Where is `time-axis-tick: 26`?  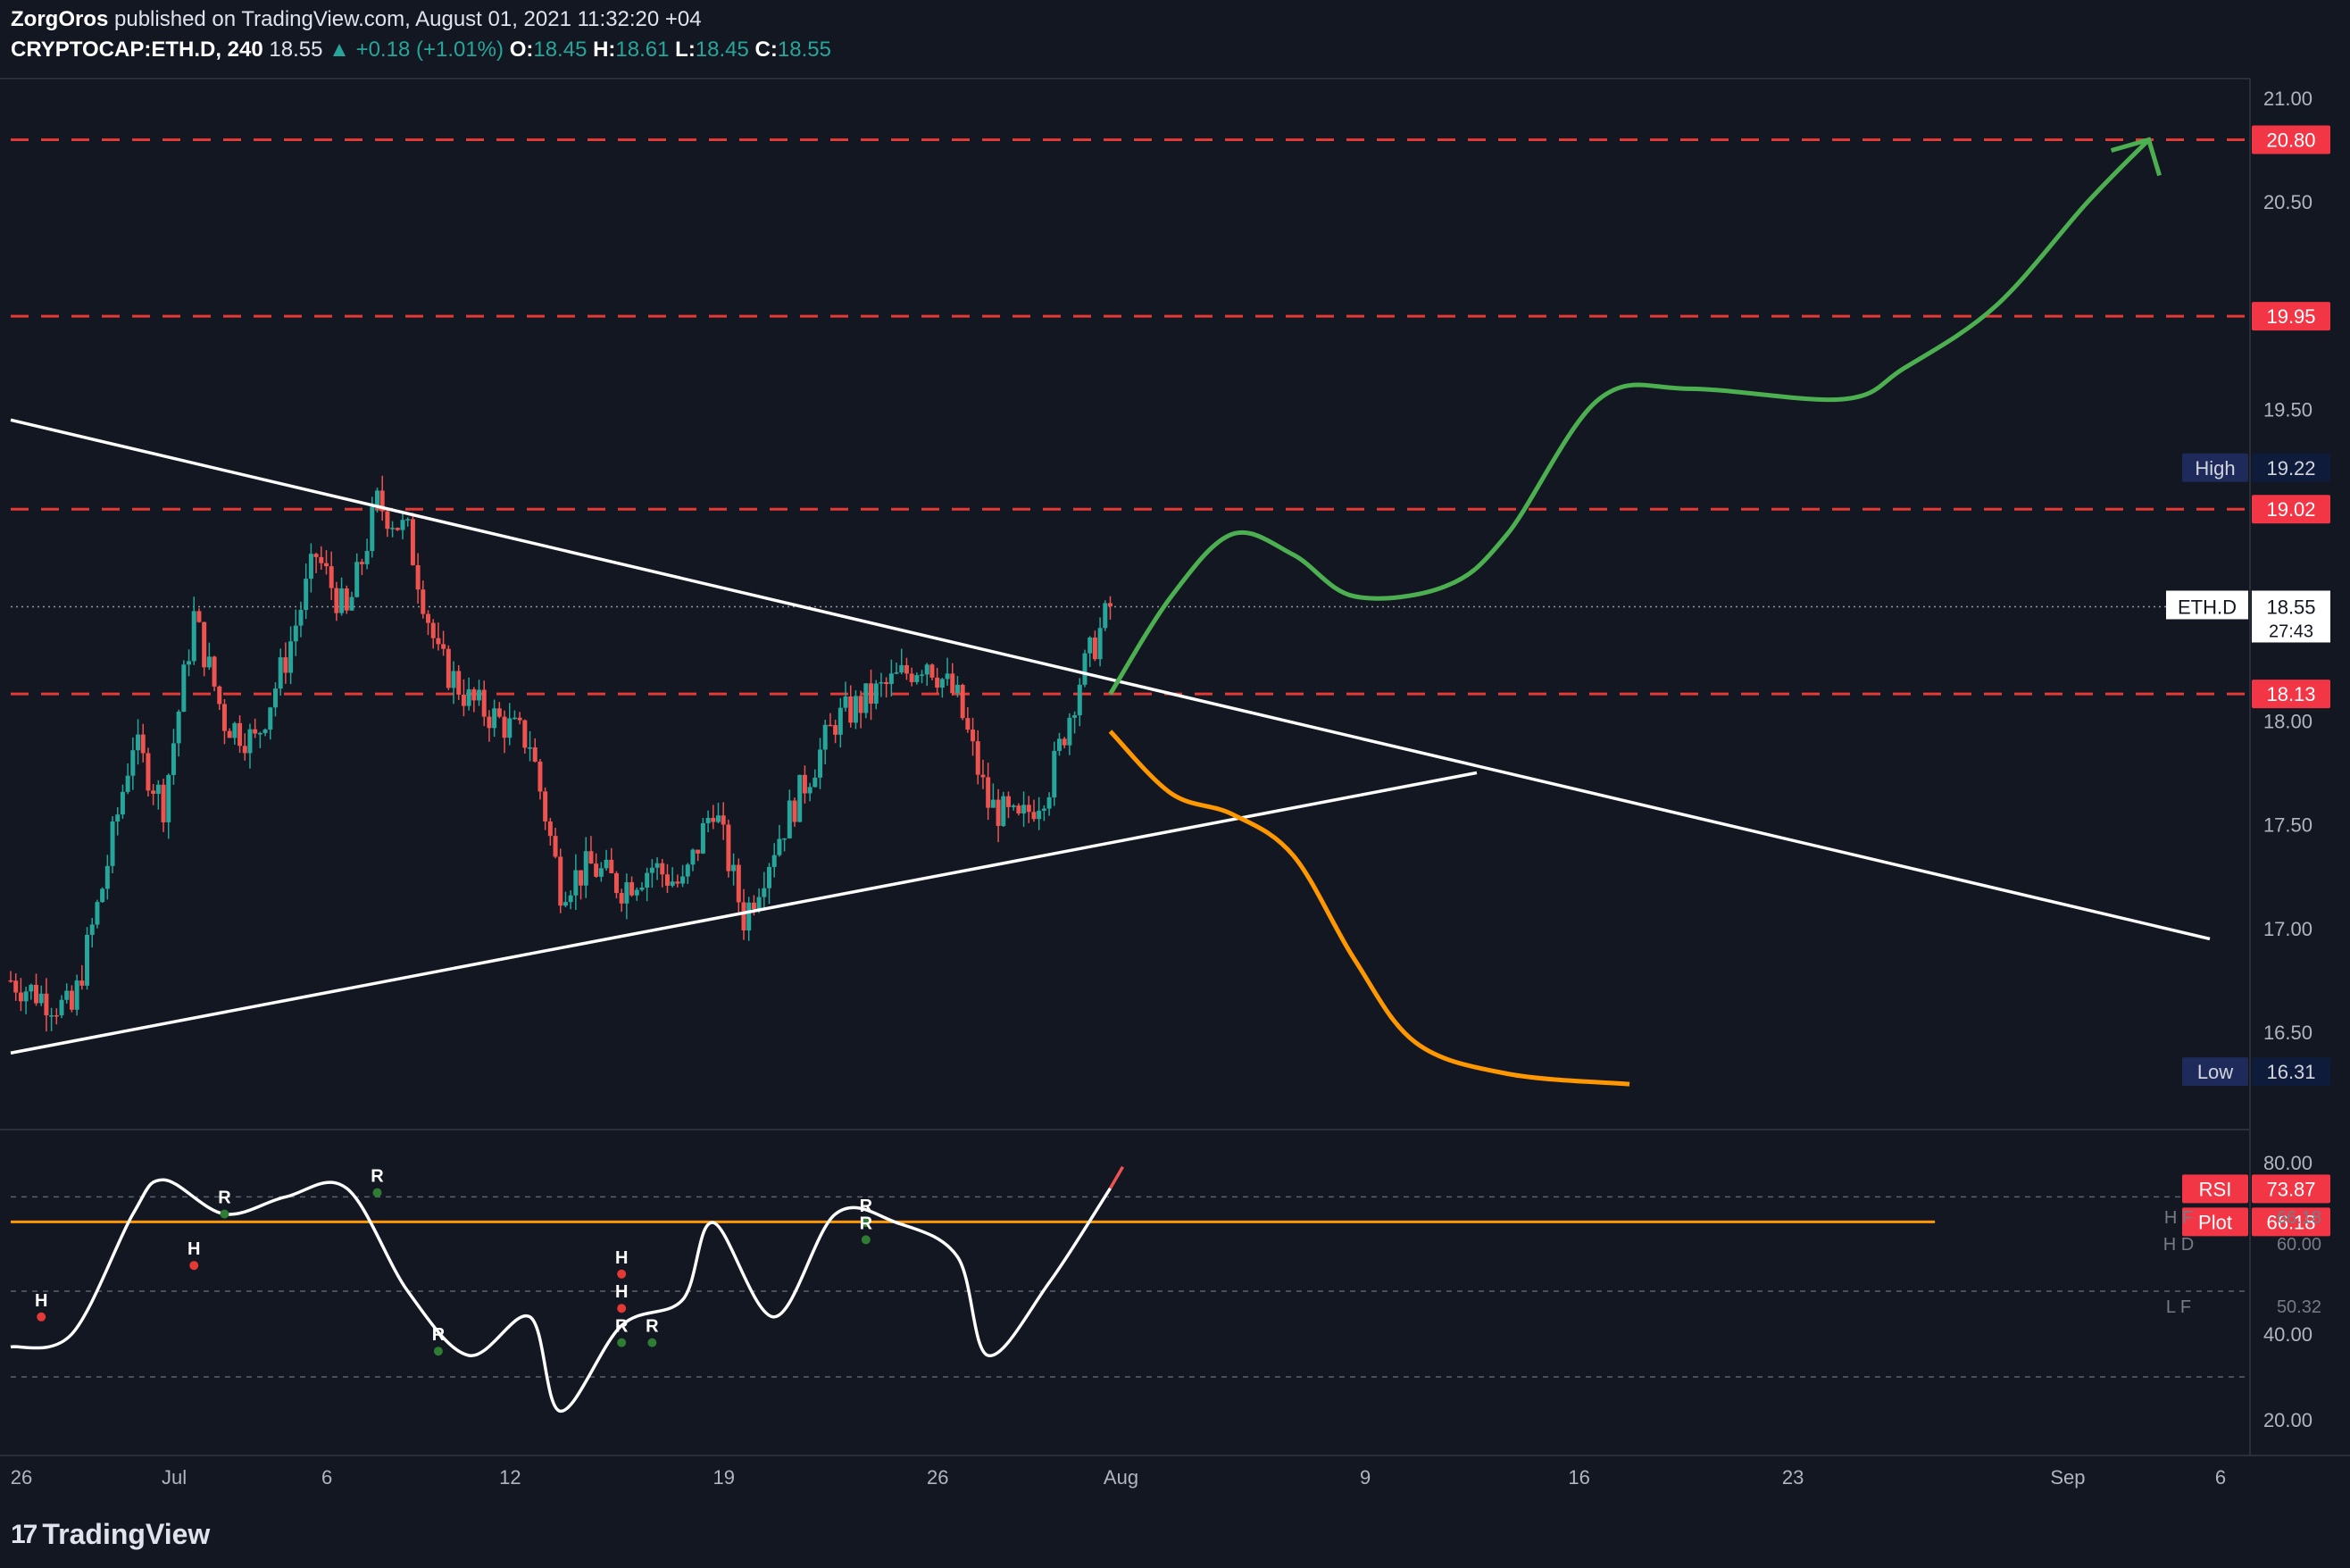 time-axis-tick: 26 is located at coordinates (937, 1477).